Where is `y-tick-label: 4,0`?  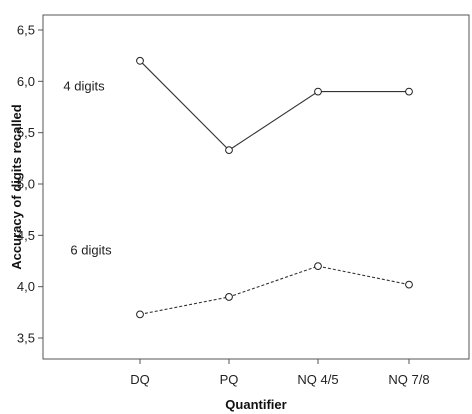 y-tick-label: 4,0 is located at coordinates (26, 286).